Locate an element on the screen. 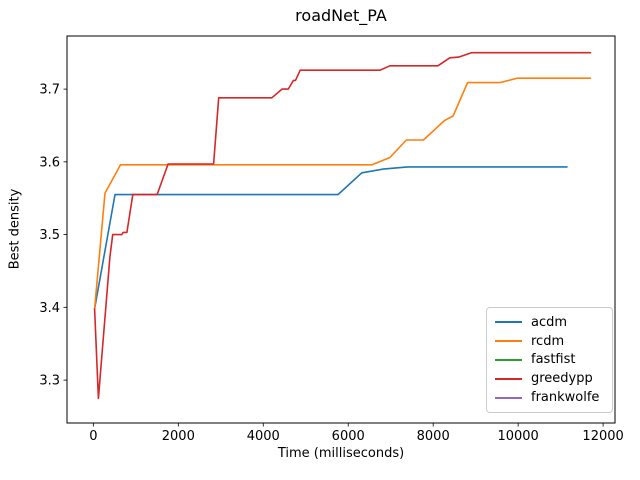 This screenshot has width=640, height=480. legend-swatch-rcdm is located at coordinates (508, 341).